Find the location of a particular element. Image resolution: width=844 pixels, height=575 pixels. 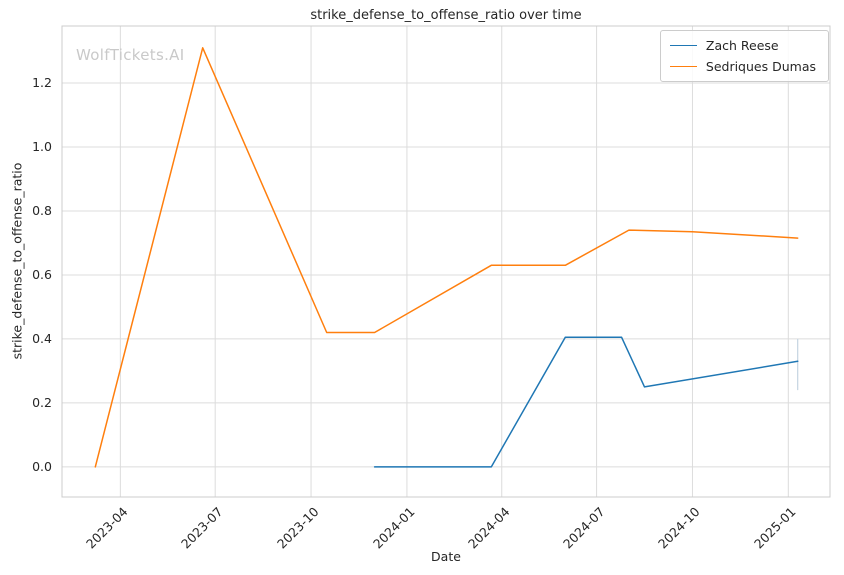

series-line-zach-reese is located at coordinates (586, 402).